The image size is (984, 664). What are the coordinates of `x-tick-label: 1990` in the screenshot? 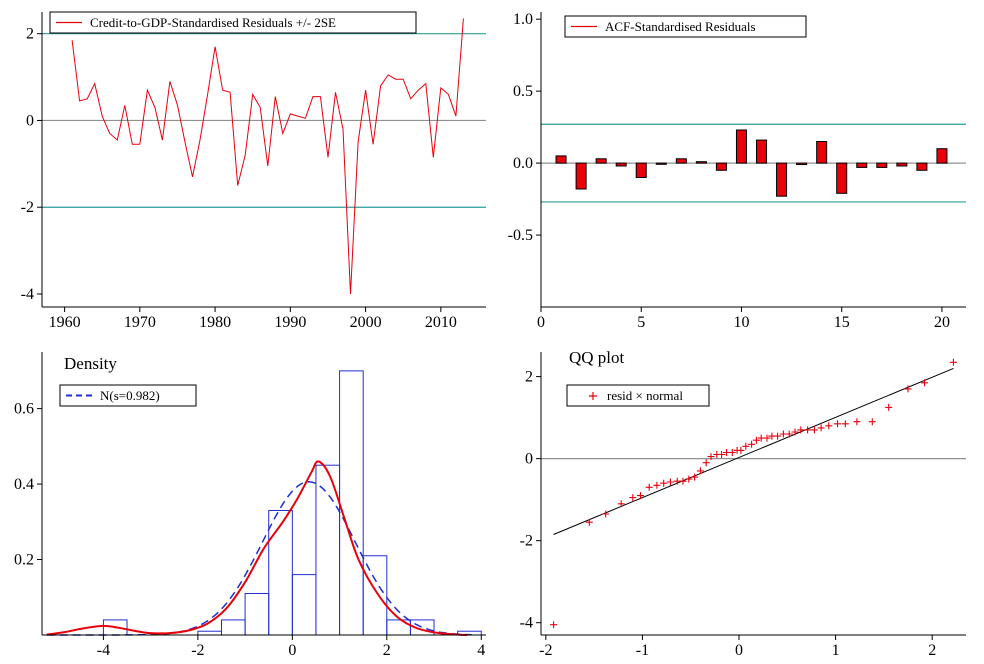 It's located at (290, 322).